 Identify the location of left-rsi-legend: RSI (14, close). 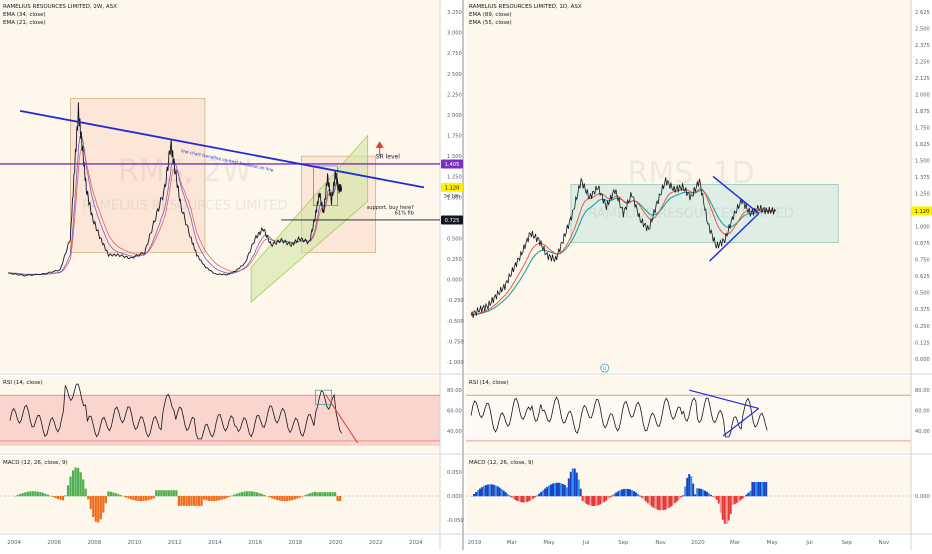
(23, 383).